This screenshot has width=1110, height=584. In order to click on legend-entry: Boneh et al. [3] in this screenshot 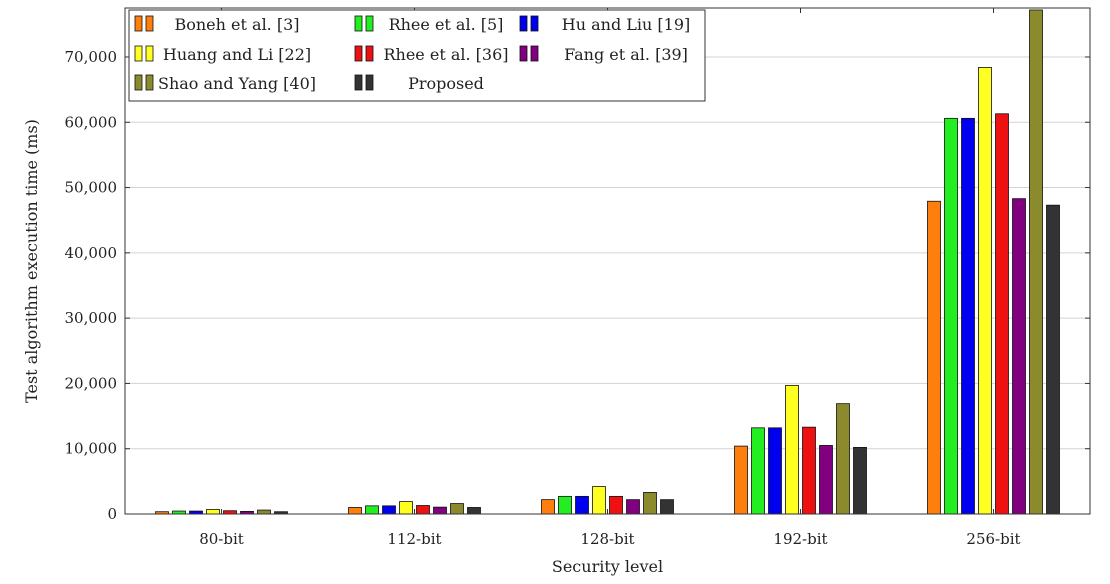, I will do `click(236, 24)`.